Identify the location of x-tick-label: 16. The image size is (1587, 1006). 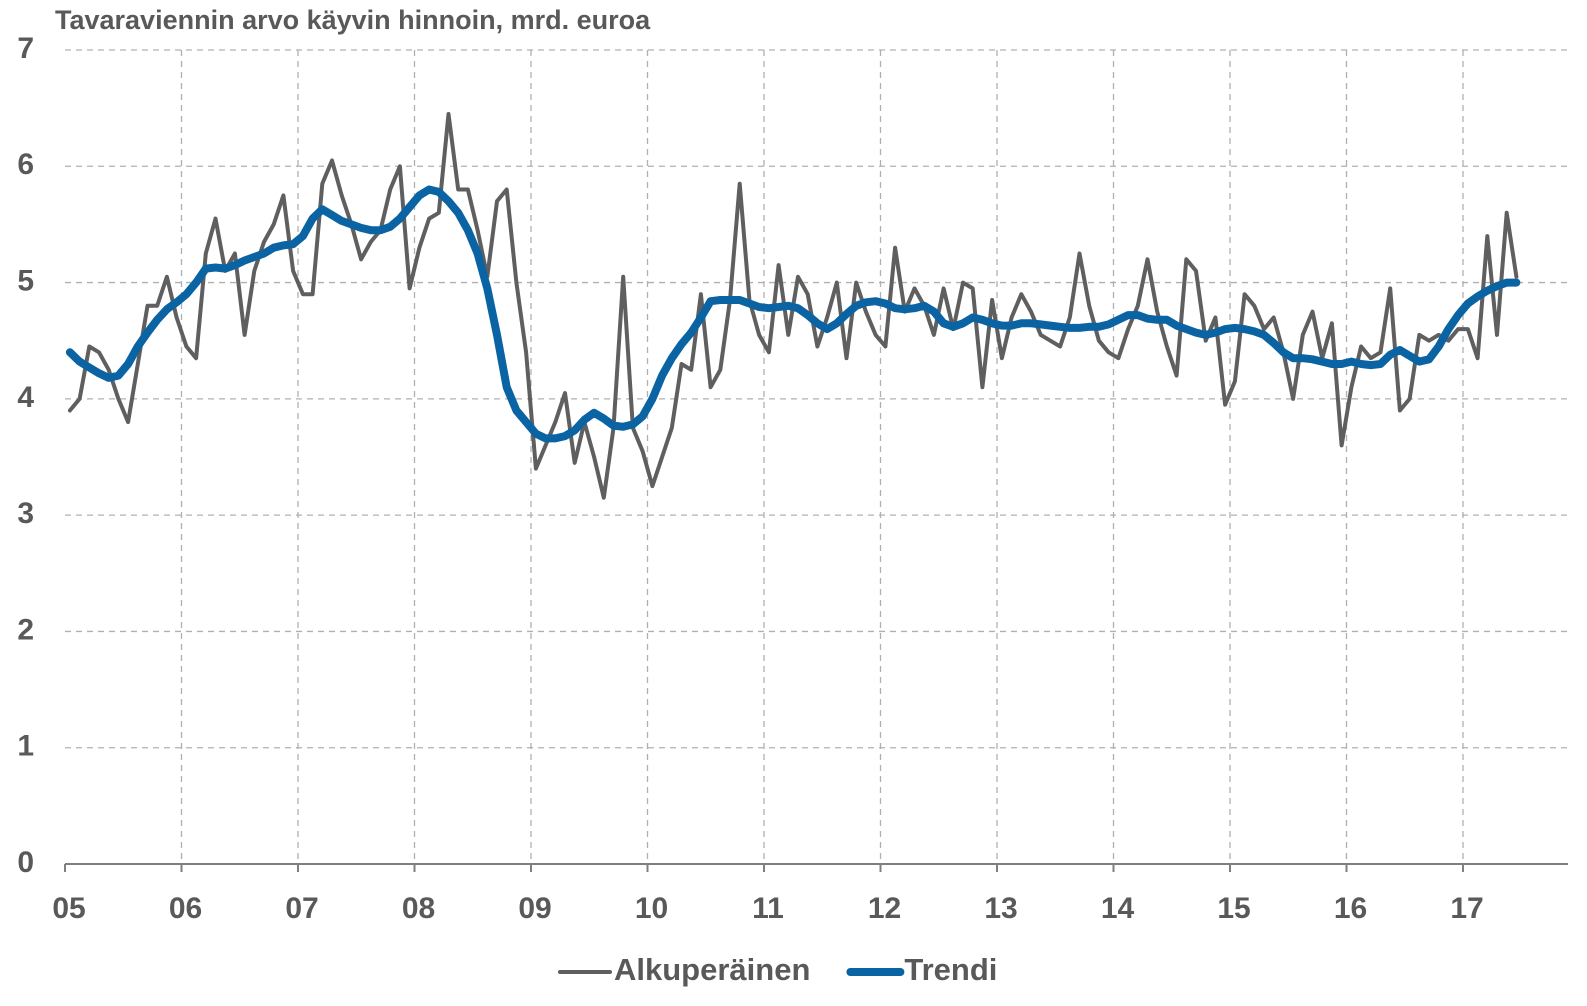
(1350, 908).